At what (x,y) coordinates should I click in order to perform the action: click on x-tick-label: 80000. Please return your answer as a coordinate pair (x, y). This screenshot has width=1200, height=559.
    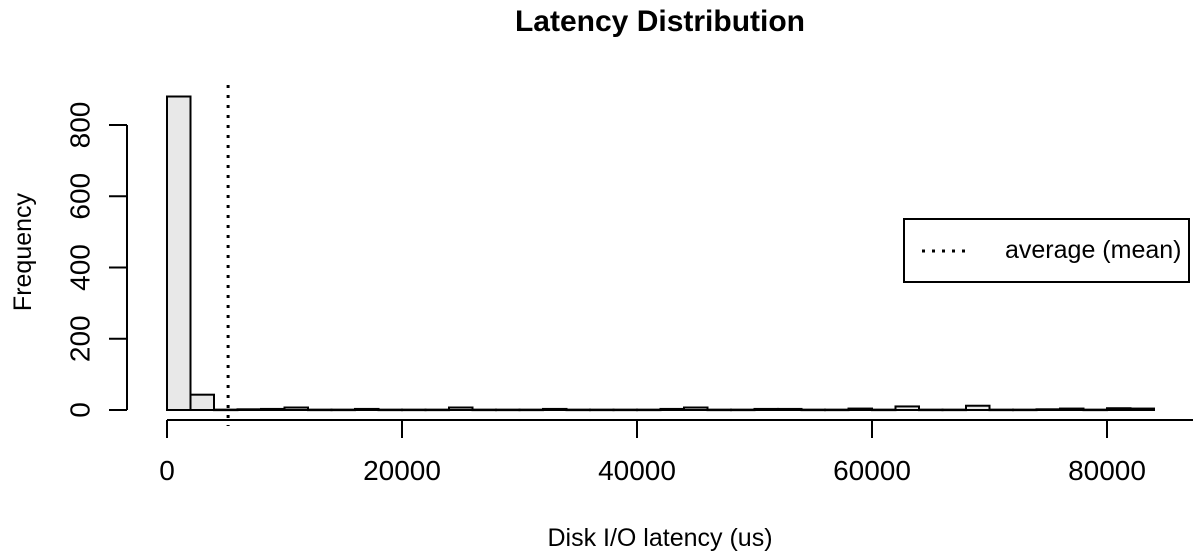
    Looking at the image, I should click on (1107, 470).